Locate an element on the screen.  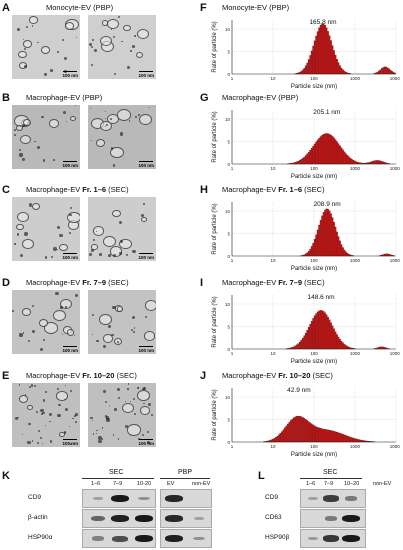
x-tick-label: 10000 is located at coordinates (395, 168).